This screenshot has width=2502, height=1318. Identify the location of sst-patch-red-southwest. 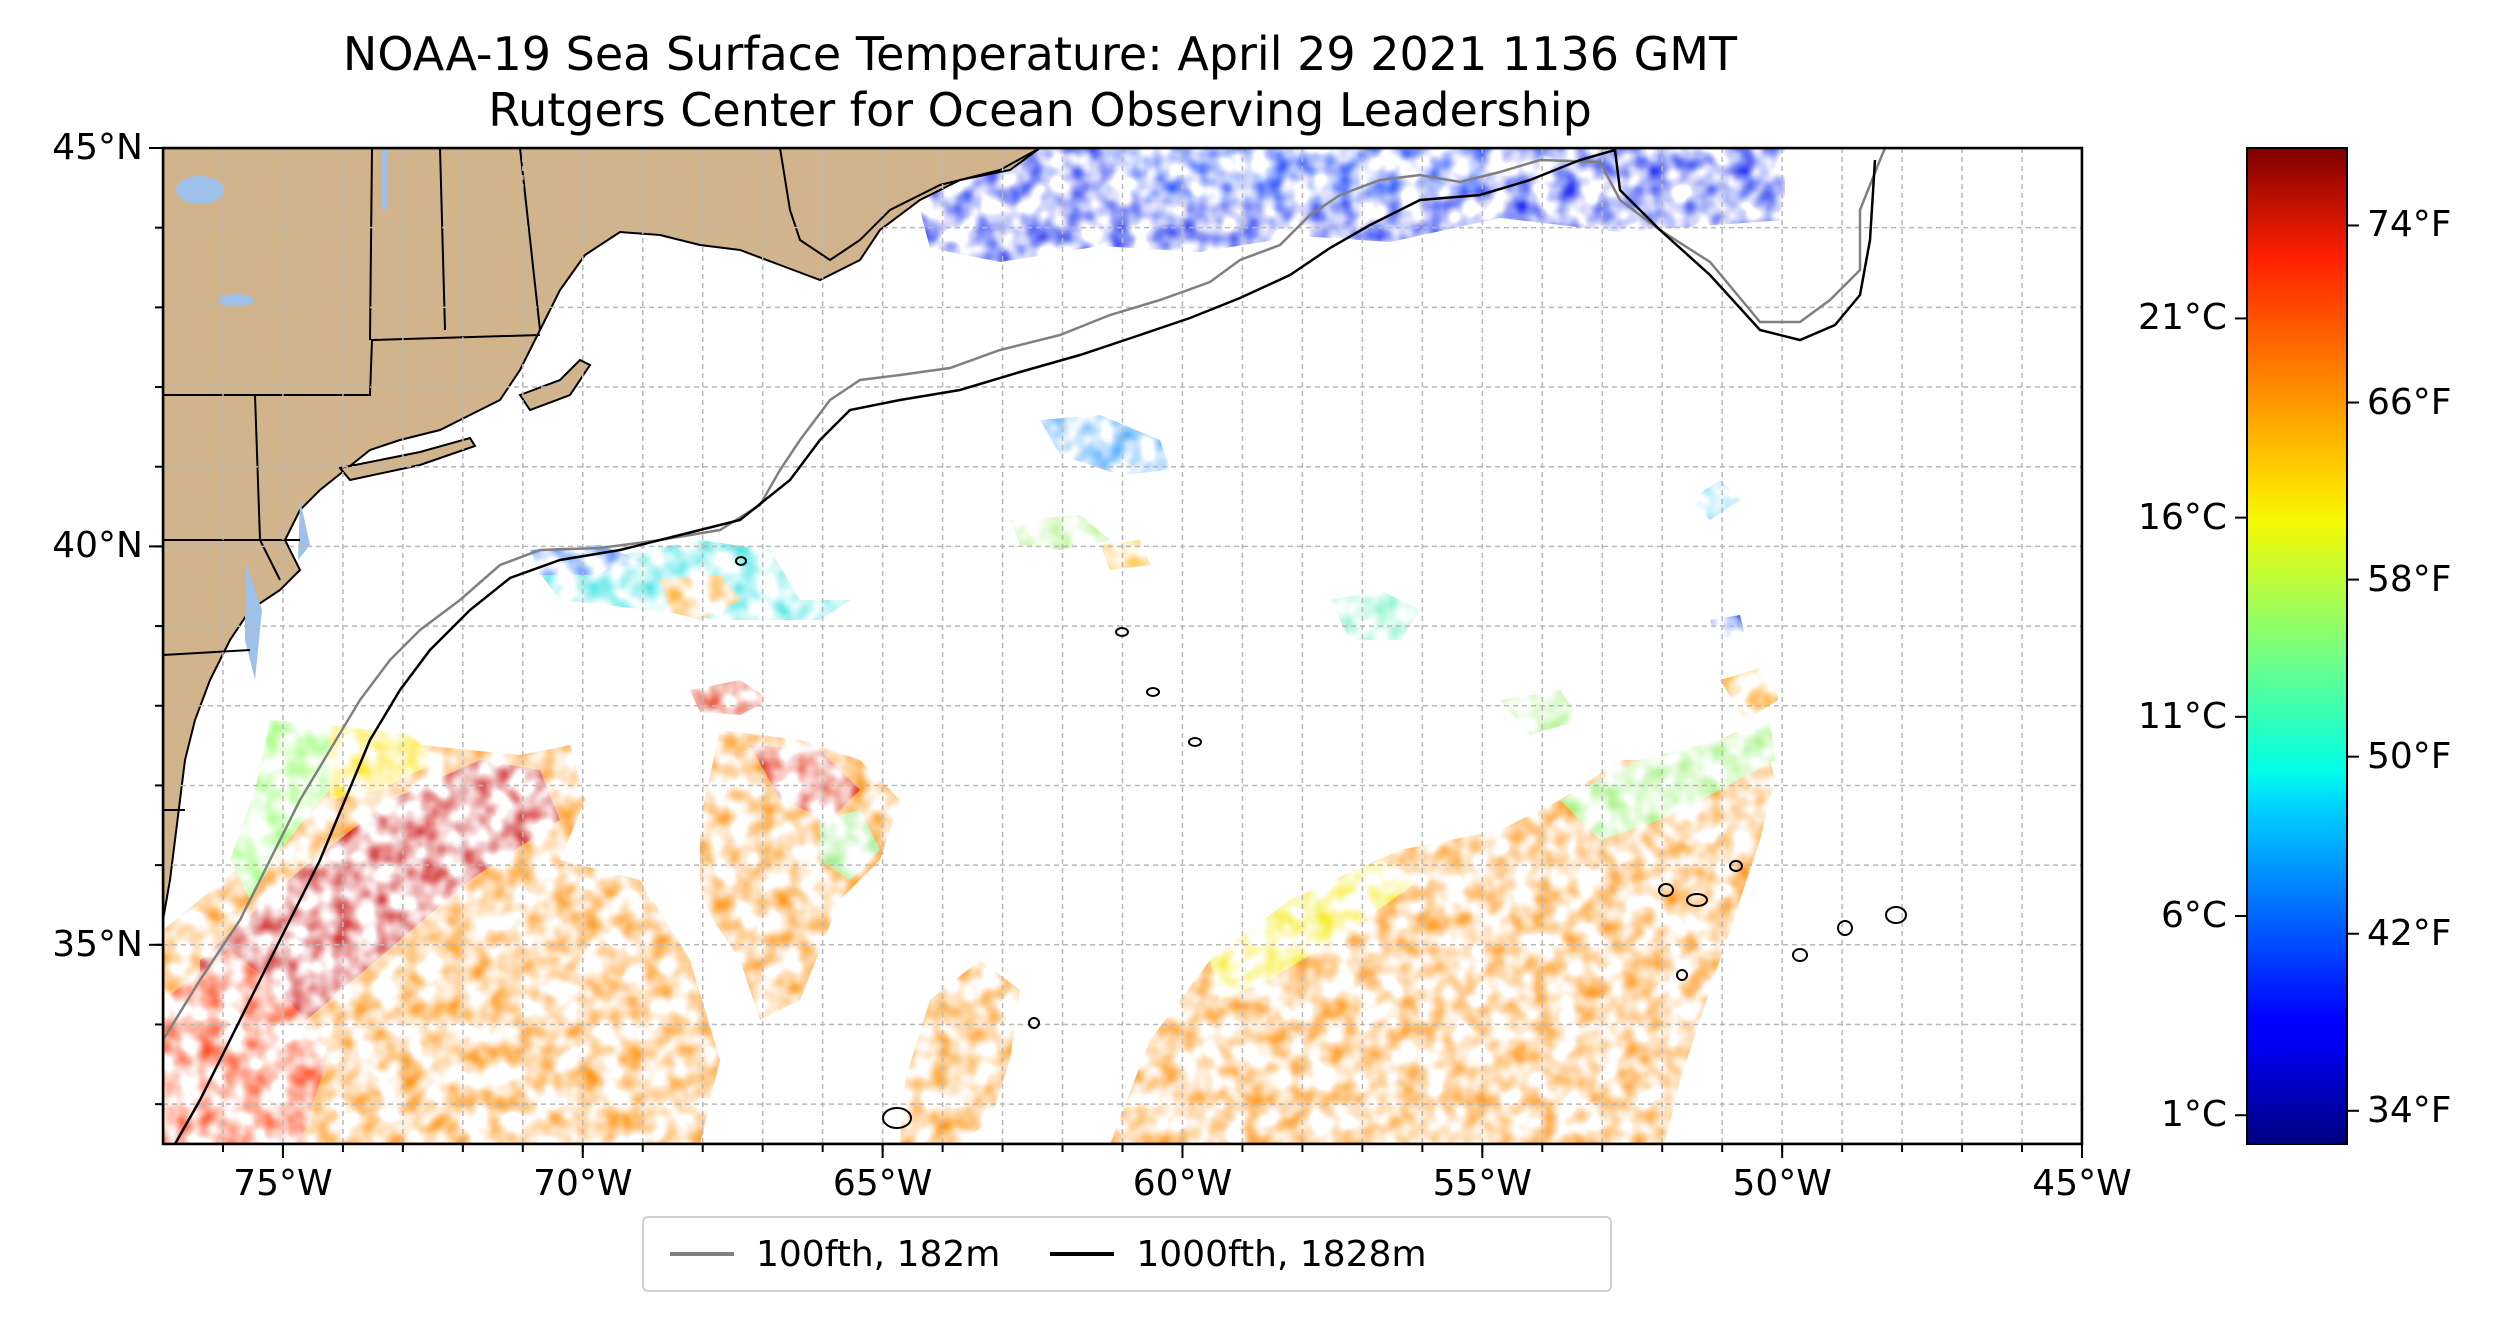
(246, 1047).